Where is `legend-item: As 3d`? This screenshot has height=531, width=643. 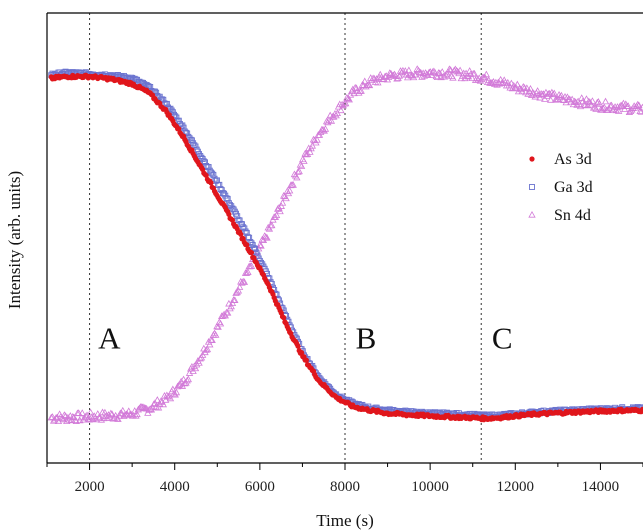
legend-item: As 3d is located at coordinates (560, 159).